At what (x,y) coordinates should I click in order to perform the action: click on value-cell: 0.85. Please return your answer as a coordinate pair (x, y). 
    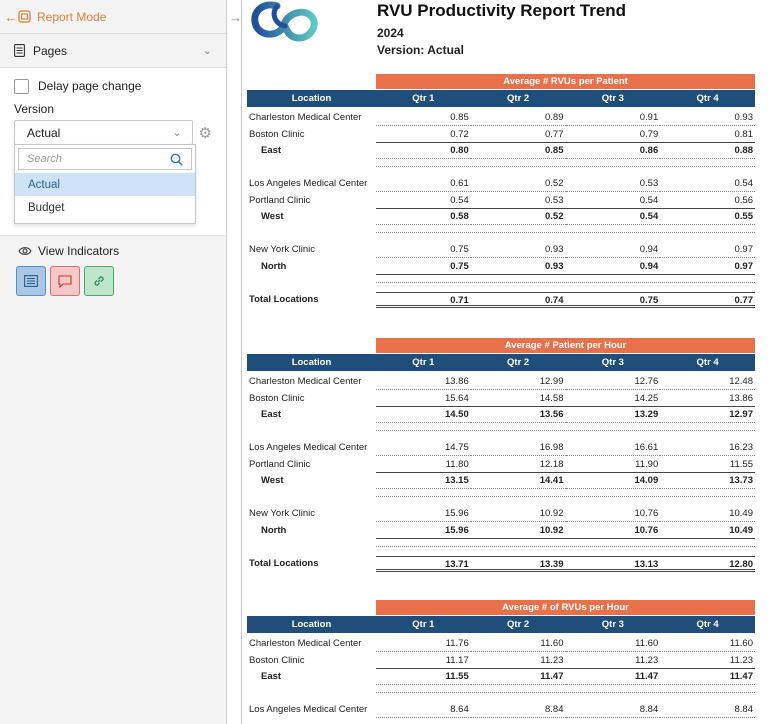
    Looking at the image, I should click on (518, 151).